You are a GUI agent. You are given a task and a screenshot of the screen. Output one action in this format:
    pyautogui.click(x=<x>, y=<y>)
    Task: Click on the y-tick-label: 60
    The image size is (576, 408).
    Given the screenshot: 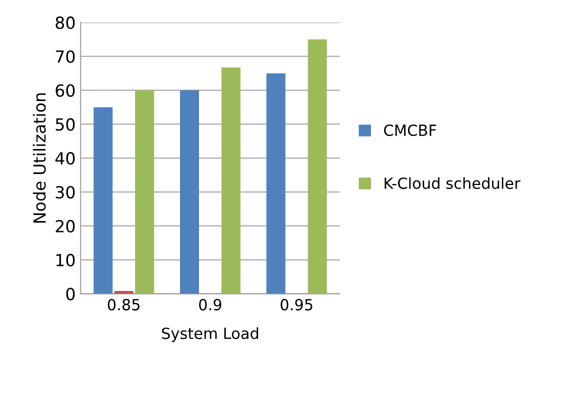 What is the action you would take?
    pyautogui.click(x=65, y=90)
    